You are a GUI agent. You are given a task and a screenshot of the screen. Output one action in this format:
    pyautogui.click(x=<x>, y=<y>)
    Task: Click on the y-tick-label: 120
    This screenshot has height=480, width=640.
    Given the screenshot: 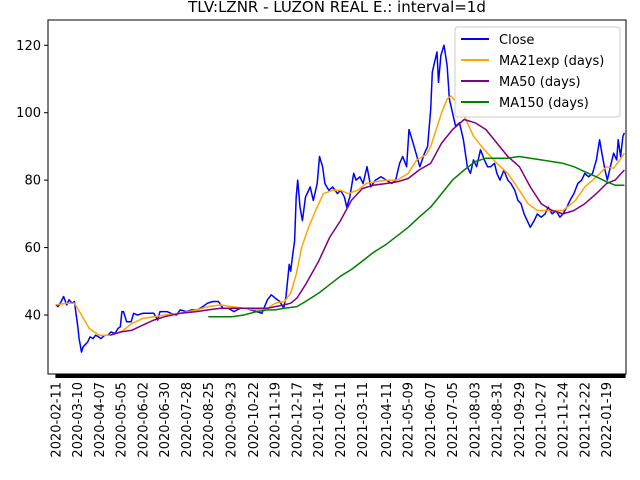 What is the action you would take?
    pyautogui.click(x=28, y=46)
    